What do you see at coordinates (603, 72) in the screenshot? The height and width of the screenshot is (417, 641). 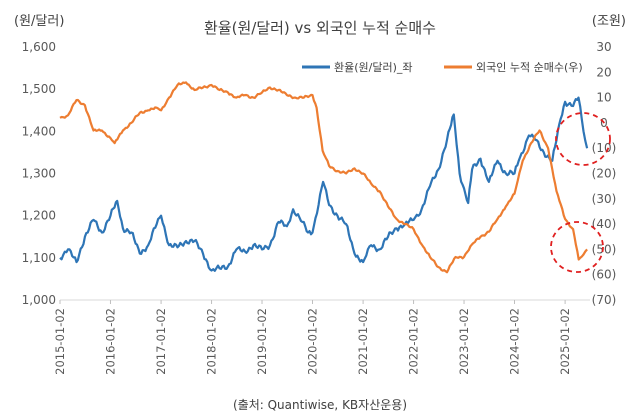 I see `right-tick-label: 20` at bounding box center [603, 72].